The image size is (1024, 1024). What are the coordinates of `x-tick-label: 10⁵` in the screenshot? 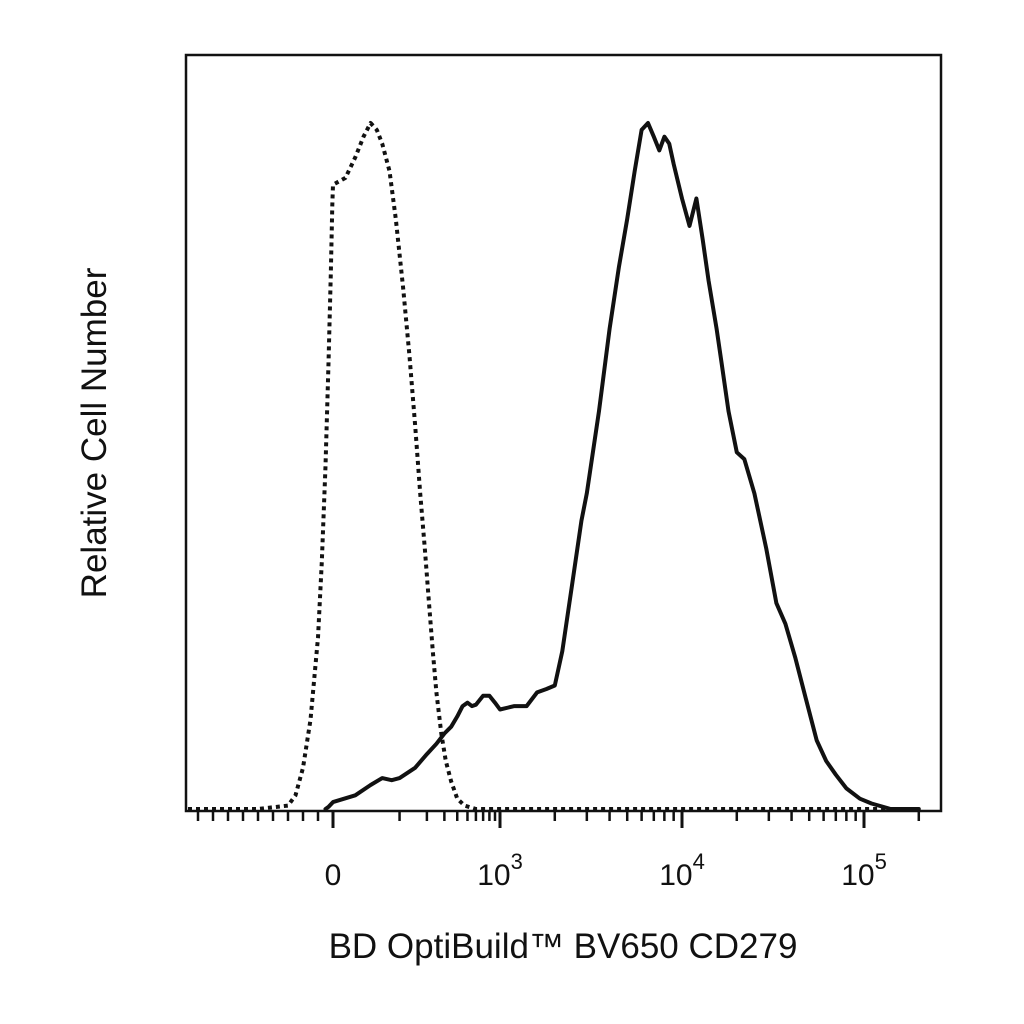 It's located at (864, 870).